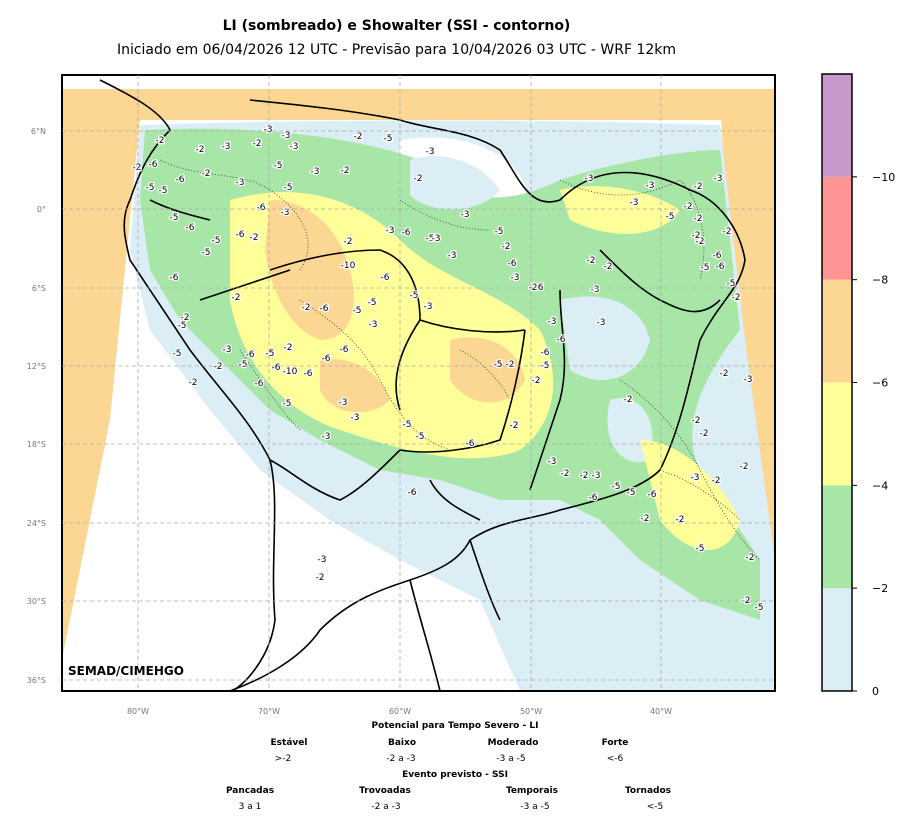  I want to click on longitude-labels: 80°W 70°W 60°W 50°W 40°W, so click(399, 711).